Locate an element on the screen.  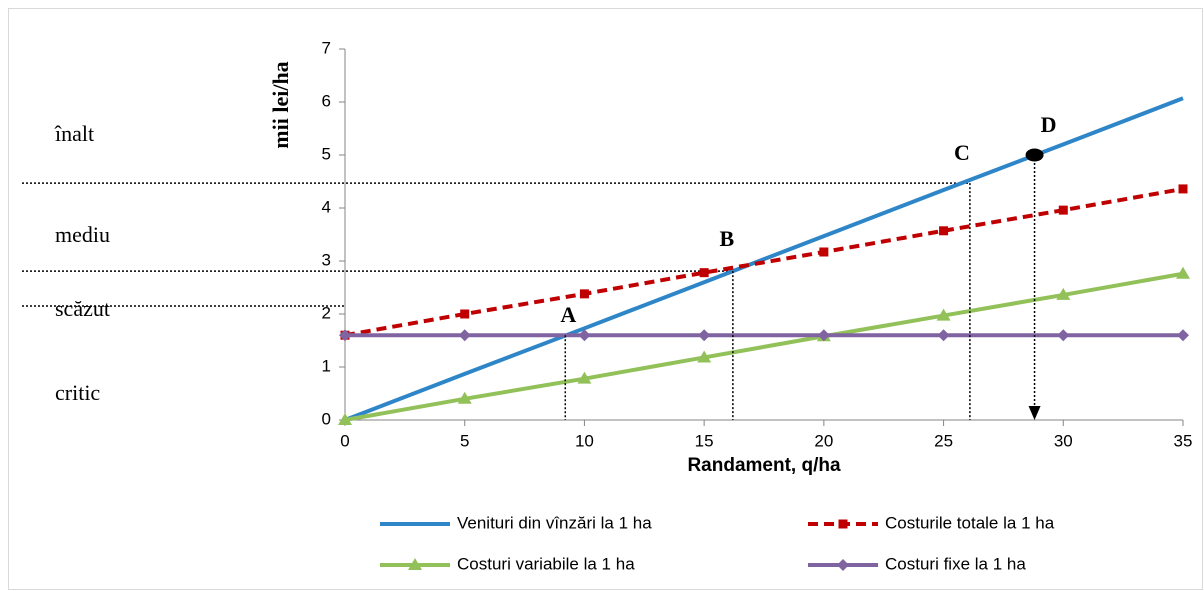
point-label: B is located at coordinates (727, 238).